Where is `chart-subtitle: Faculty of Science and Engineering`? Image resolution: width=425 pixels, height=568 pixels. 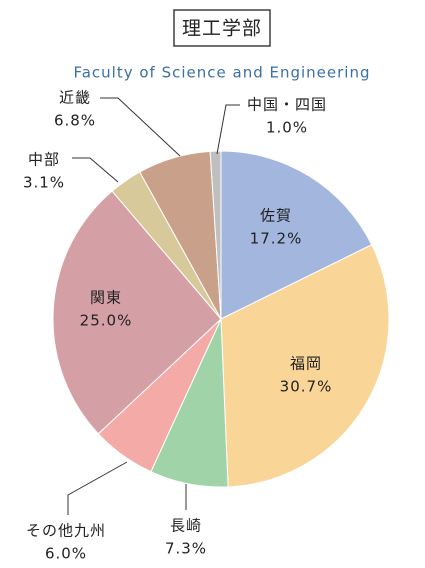 chart-subtitle: Faculty of Science and Engineering is located at coordinates (221, 73).